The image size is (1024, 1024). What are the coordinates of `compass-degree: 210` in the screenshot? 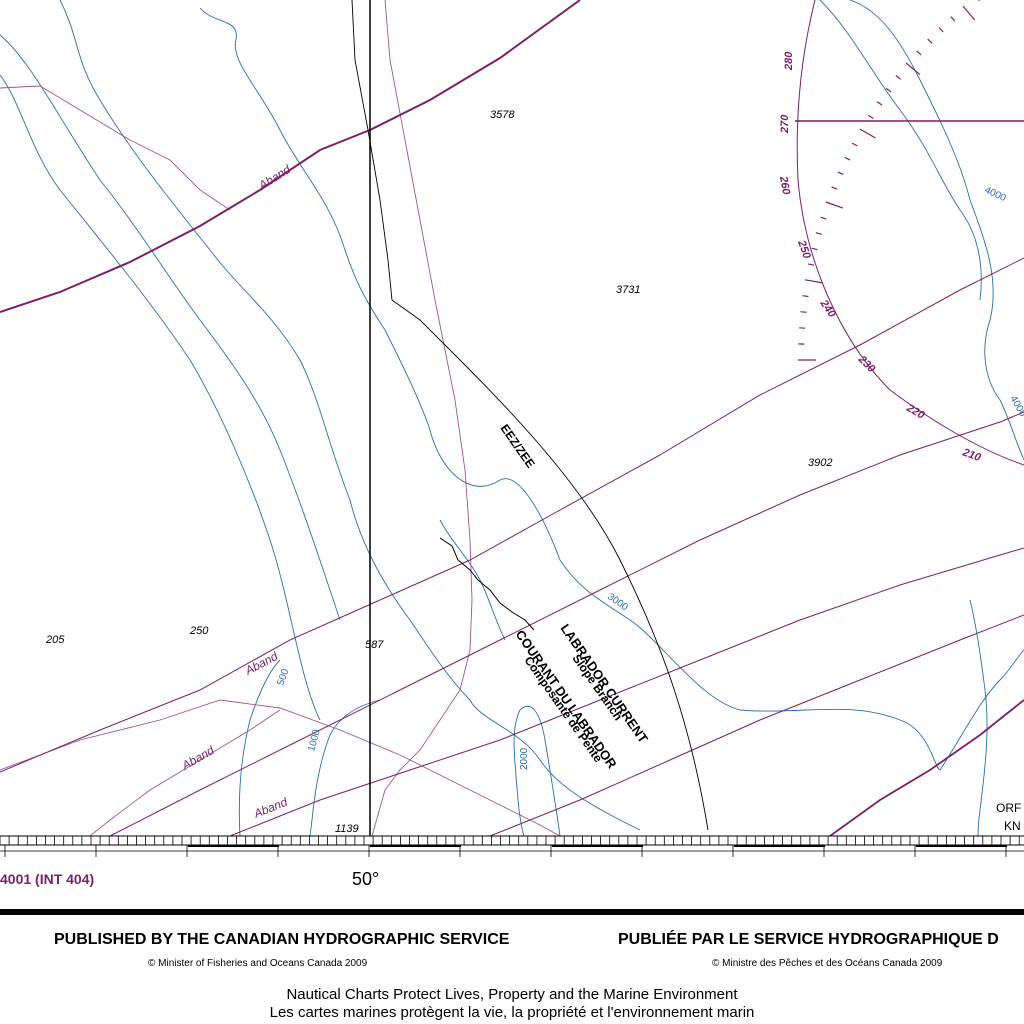 It's located at (971, 455).